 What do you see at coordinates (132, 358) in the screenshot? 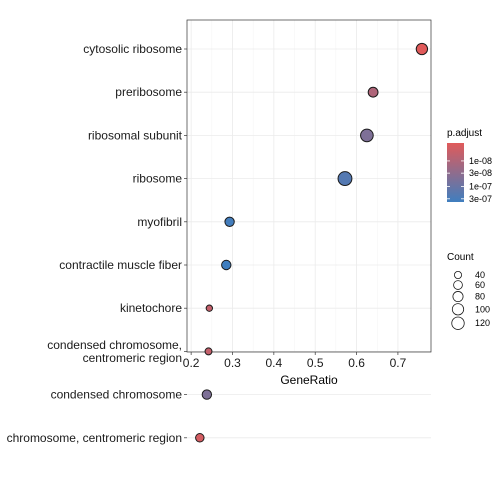
I see `y-tick-label: centromeric region` at bounding box center [132, 358].